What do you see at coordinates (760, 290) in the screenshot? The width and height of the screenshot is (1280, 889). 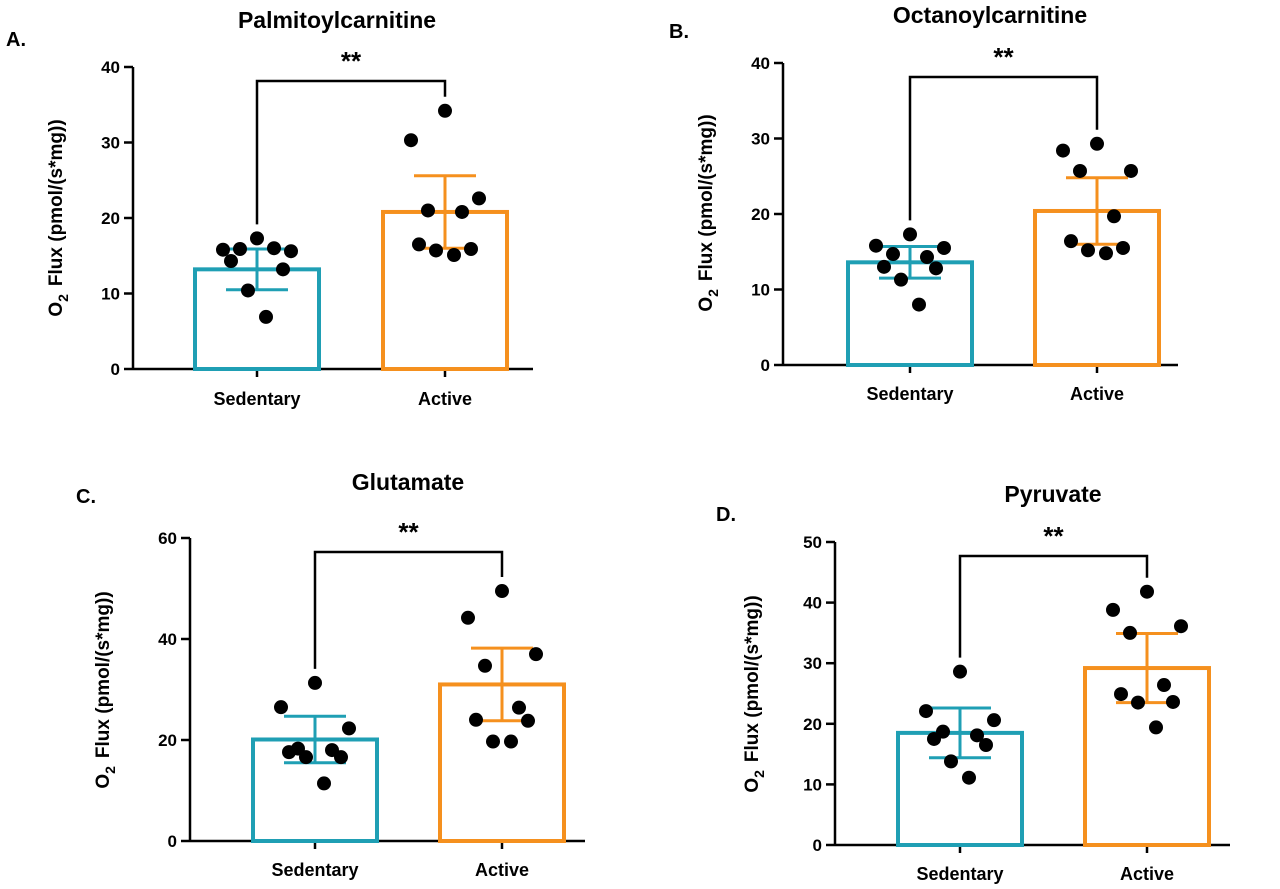 I see `y-tick-label: 10` at bounding box center [760, 290].